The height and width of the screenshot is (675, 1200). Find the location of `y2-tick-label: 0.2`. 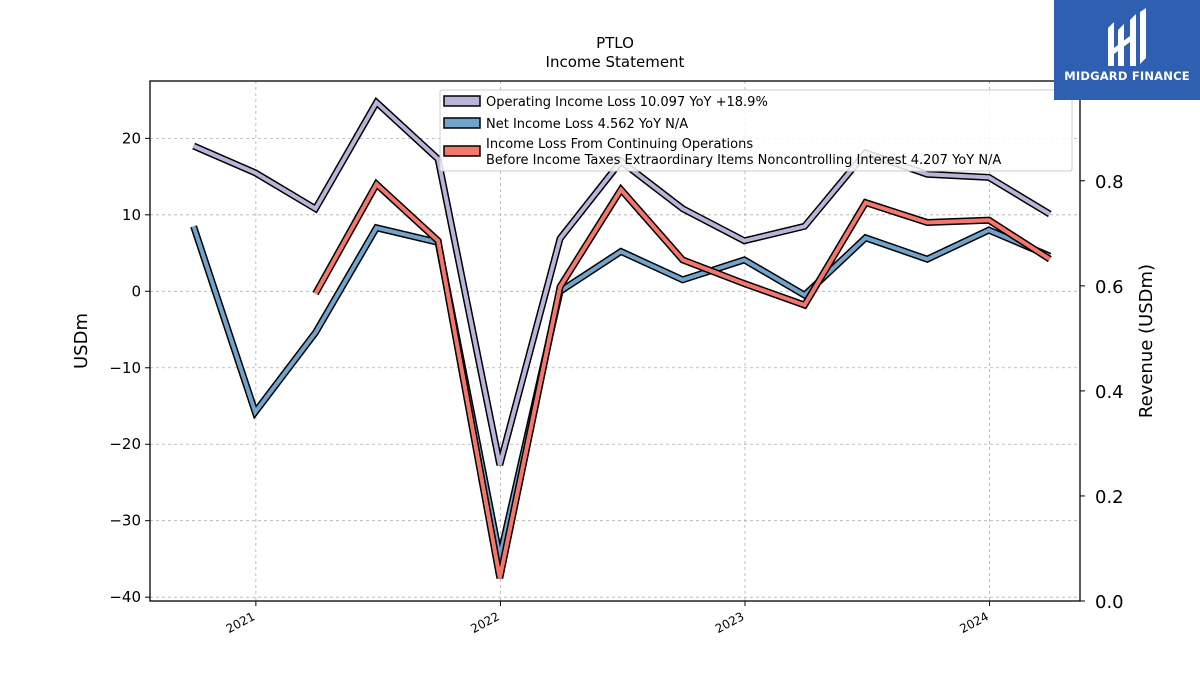

y2-tick-label: 0.2 is located at coordinates (1109, 497).